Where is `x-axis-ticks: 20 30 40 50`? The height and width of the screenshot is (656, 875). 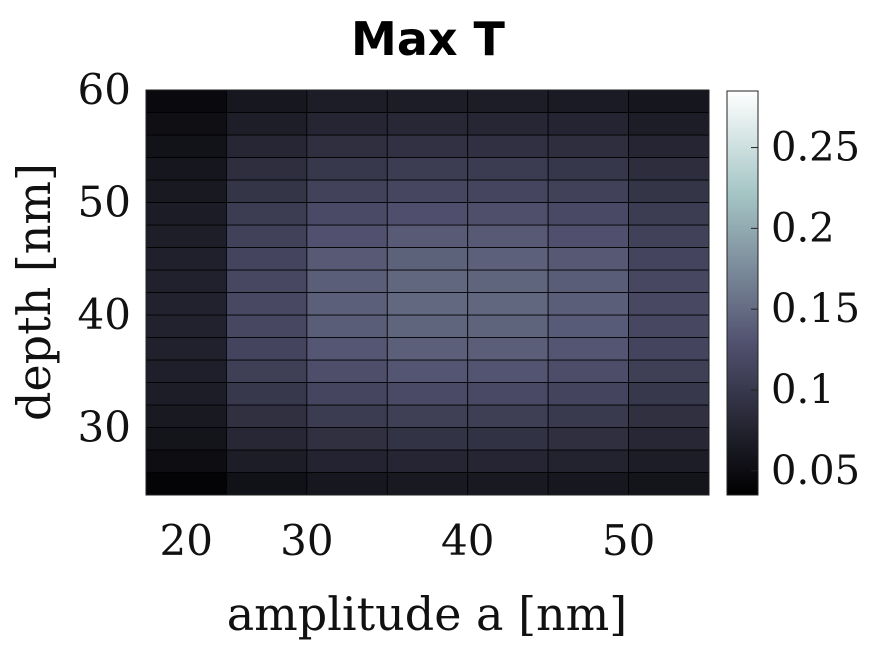
x-axis-ticks: 20 30 40 50 is located at coordinates (407, 540).